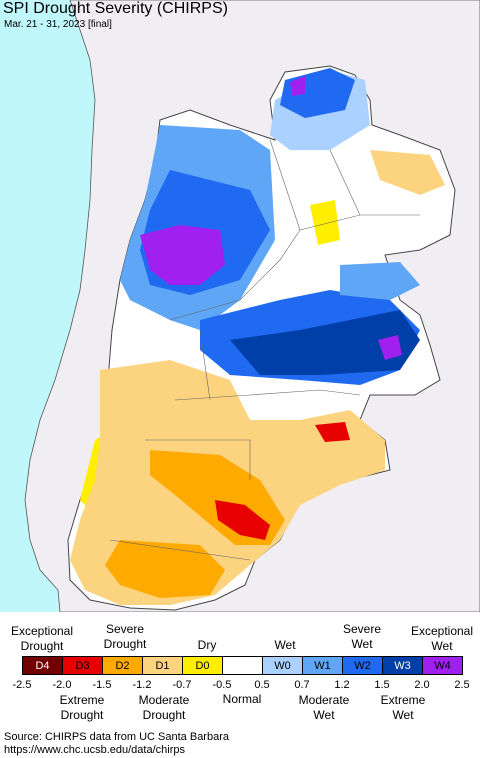  I want to click on legend-tick: -2.5, so click(22, 685).